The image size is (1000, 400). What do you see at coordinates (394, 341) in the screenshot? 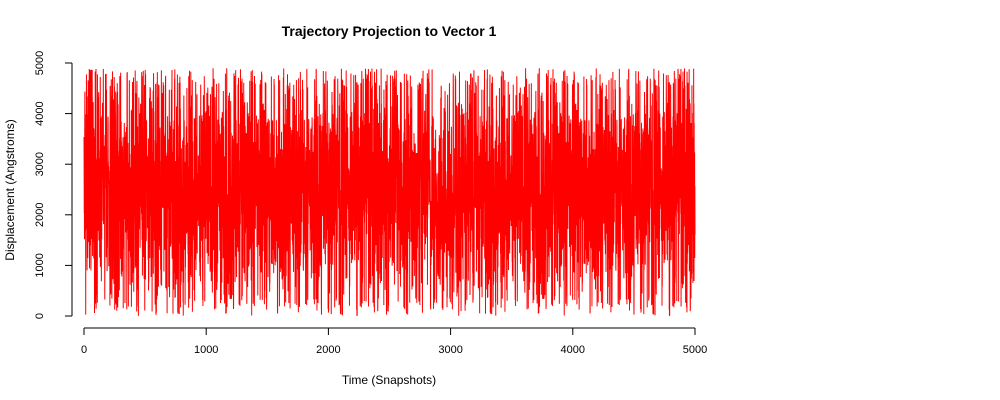
I see `x-axis: 0 1000 2000 3000 4000 5000` at bounding box center [394, 341].